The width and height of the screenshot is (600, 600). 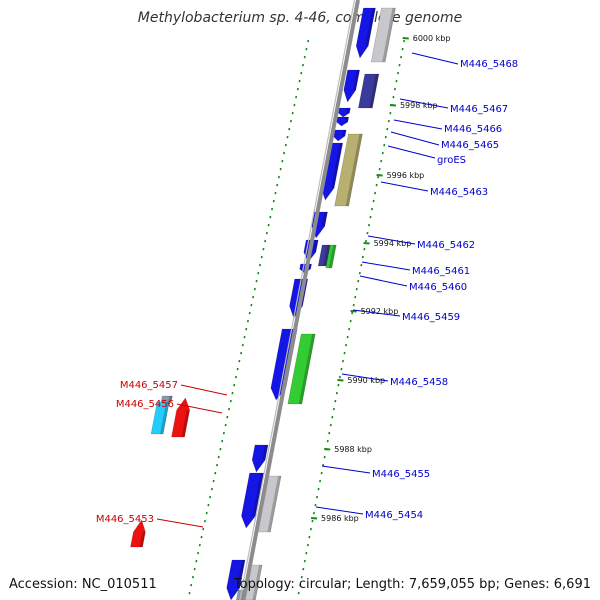 I want to click on gene-label: M446_5466, so click(x=473, y=129).